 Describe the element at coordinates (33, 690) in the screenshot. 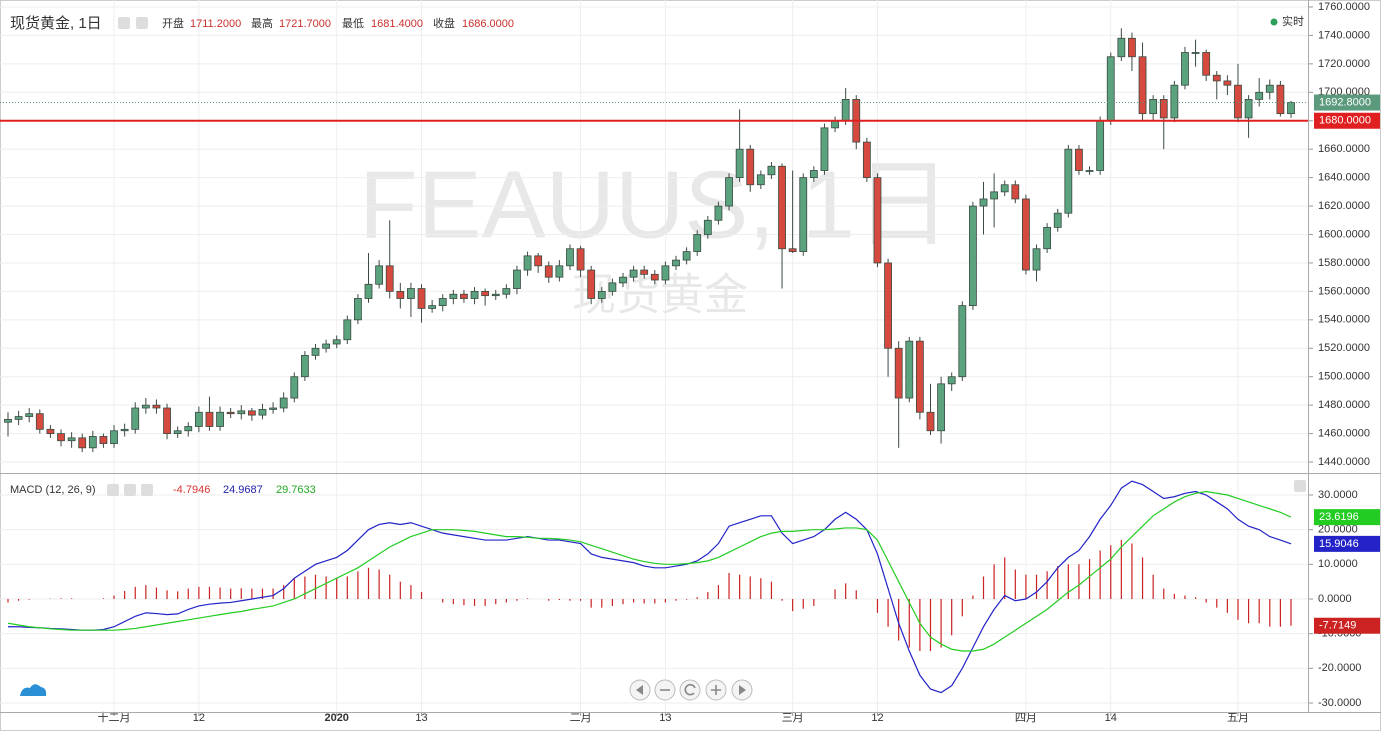

I see `logo` at that location.